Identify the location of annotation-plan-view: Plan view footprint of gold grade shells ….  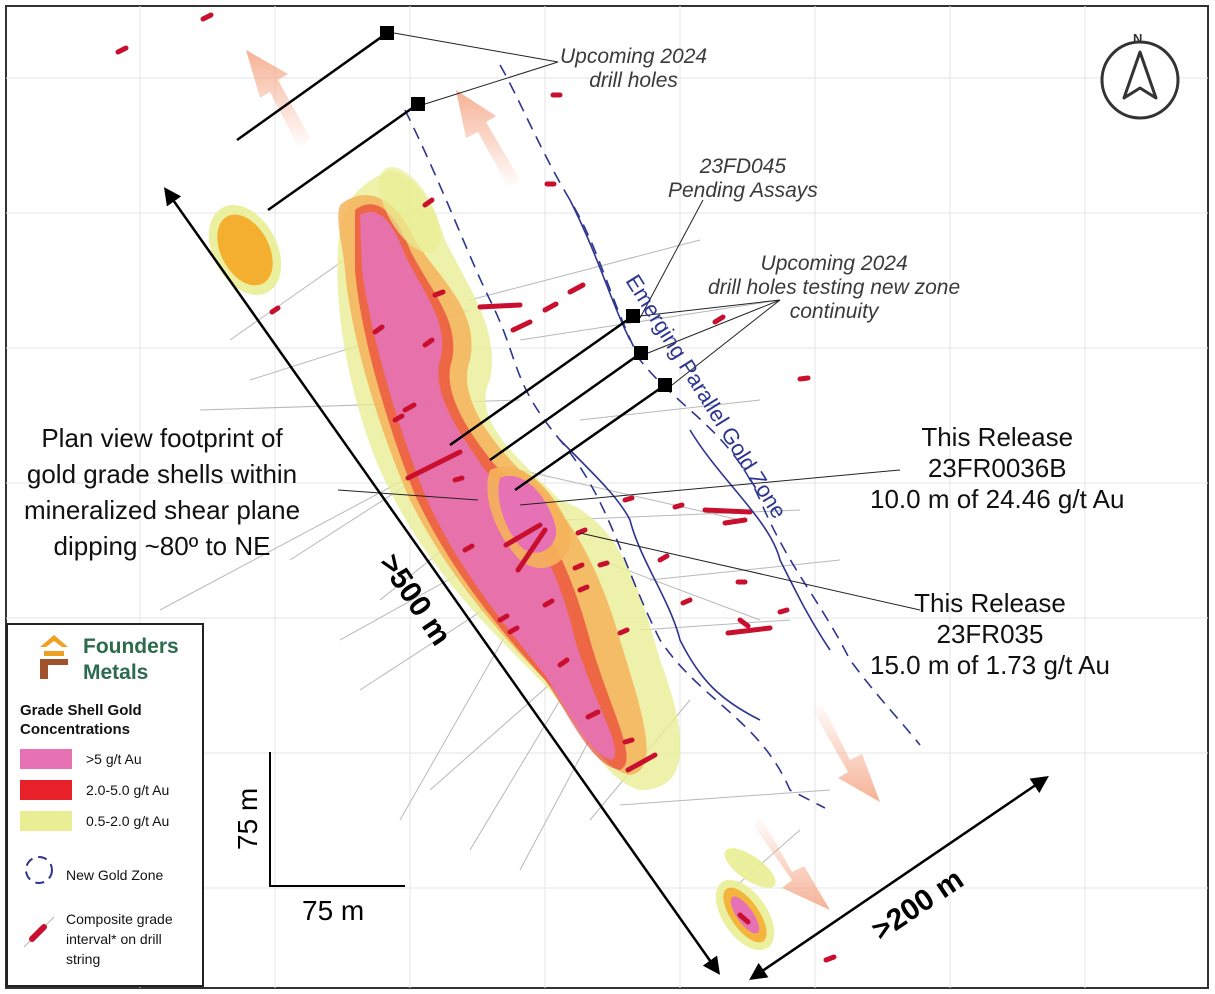
(162, 492).